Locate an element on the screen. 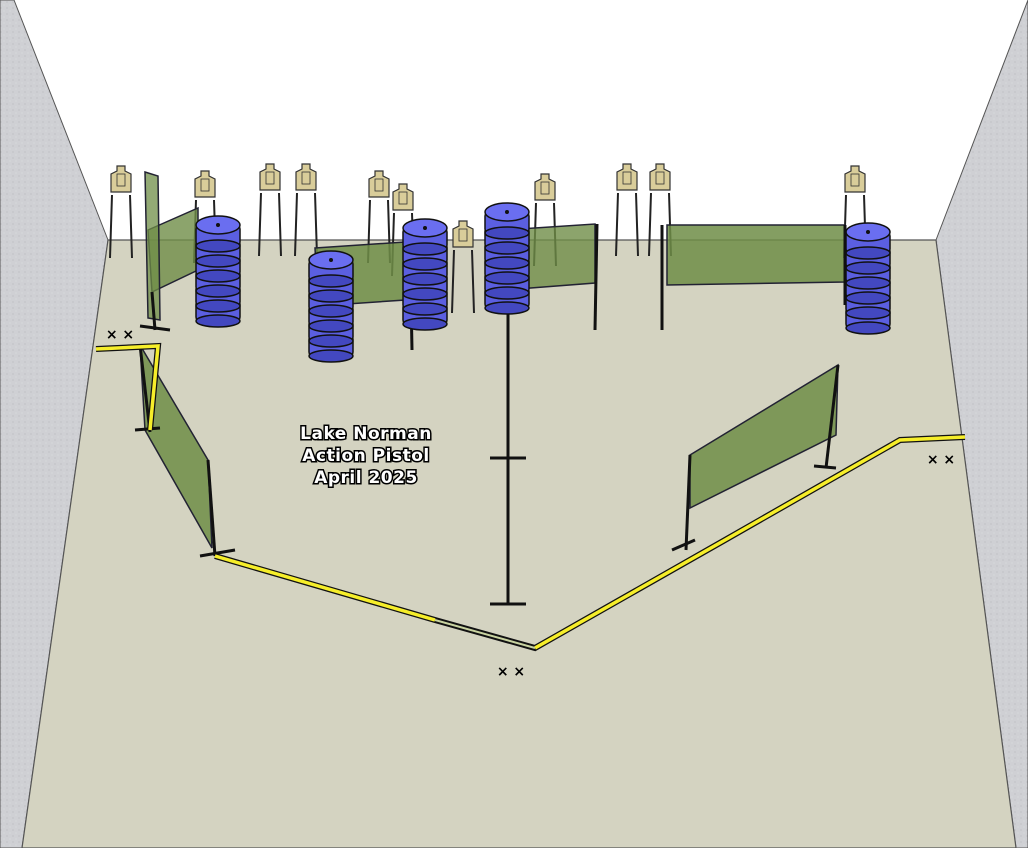  barrel-stacks is located at coordinates (543, 282).